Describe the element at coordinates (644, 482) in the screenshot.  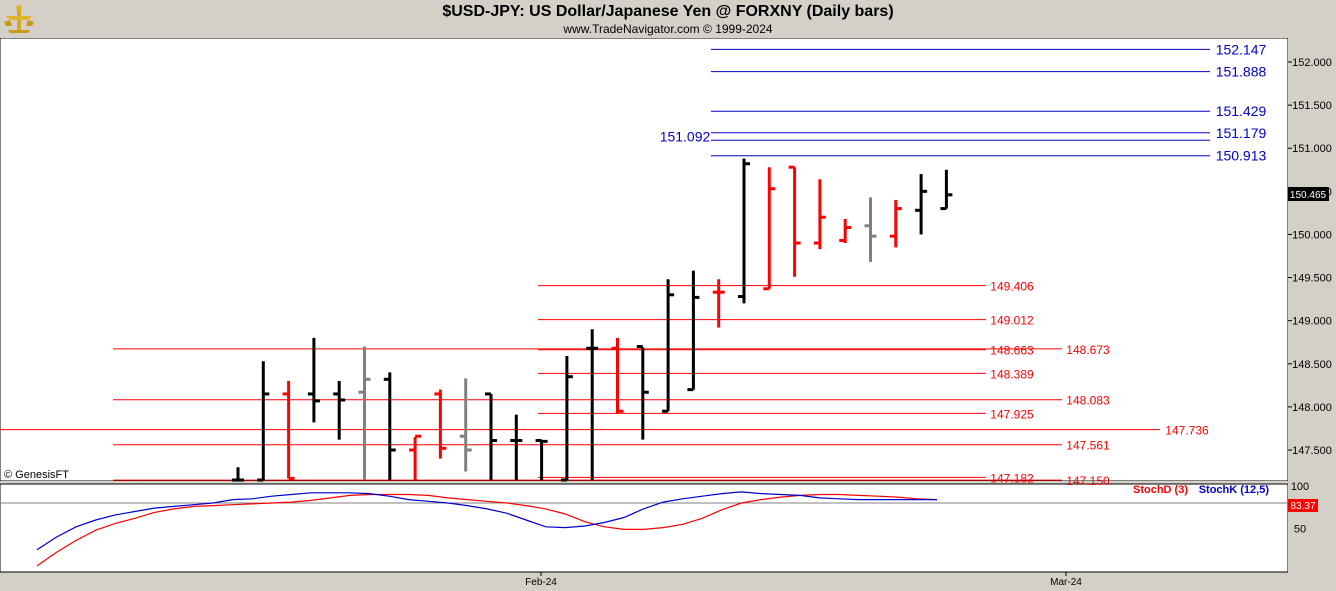
I see `panel-separator` at that location.